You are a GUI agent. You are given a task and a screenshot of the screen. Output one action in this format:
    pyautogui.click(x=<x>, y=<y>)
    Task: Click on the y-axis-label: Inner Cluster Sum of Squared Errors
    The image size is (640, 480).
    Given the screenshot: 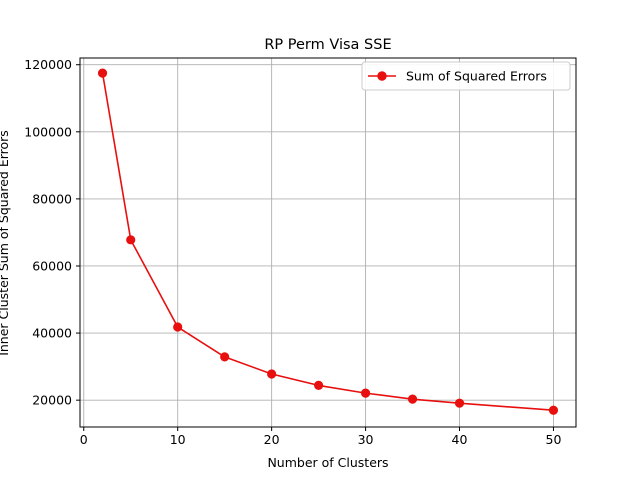 What is the action you would take?
    pyautogui.click(x=5, y=243)
    